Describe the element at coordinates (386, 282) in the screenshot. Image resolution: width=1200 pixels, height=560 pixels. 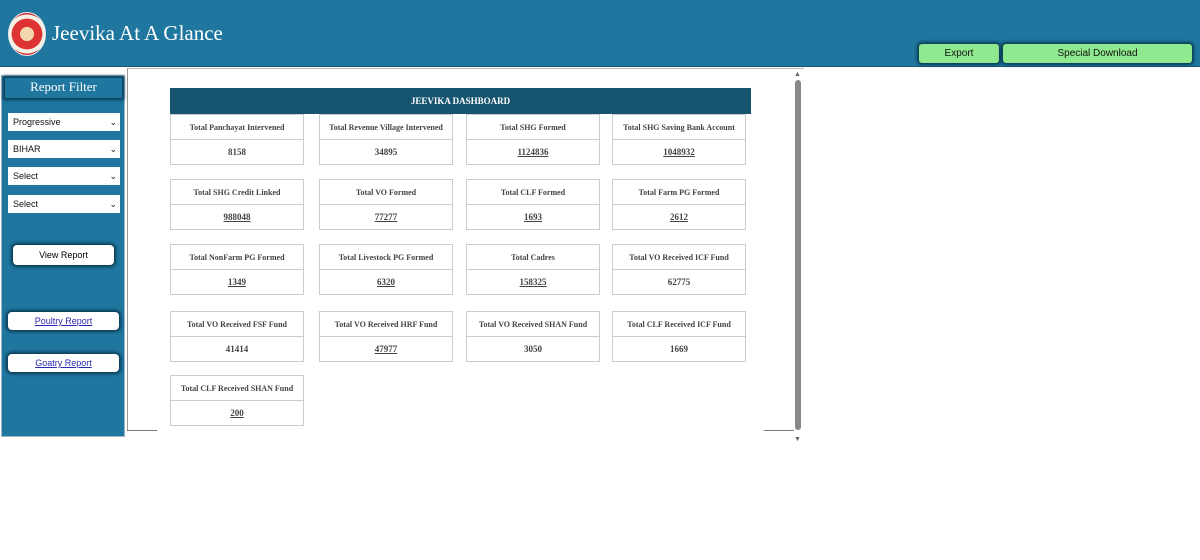
I see `stat-value: 6320` at that location.